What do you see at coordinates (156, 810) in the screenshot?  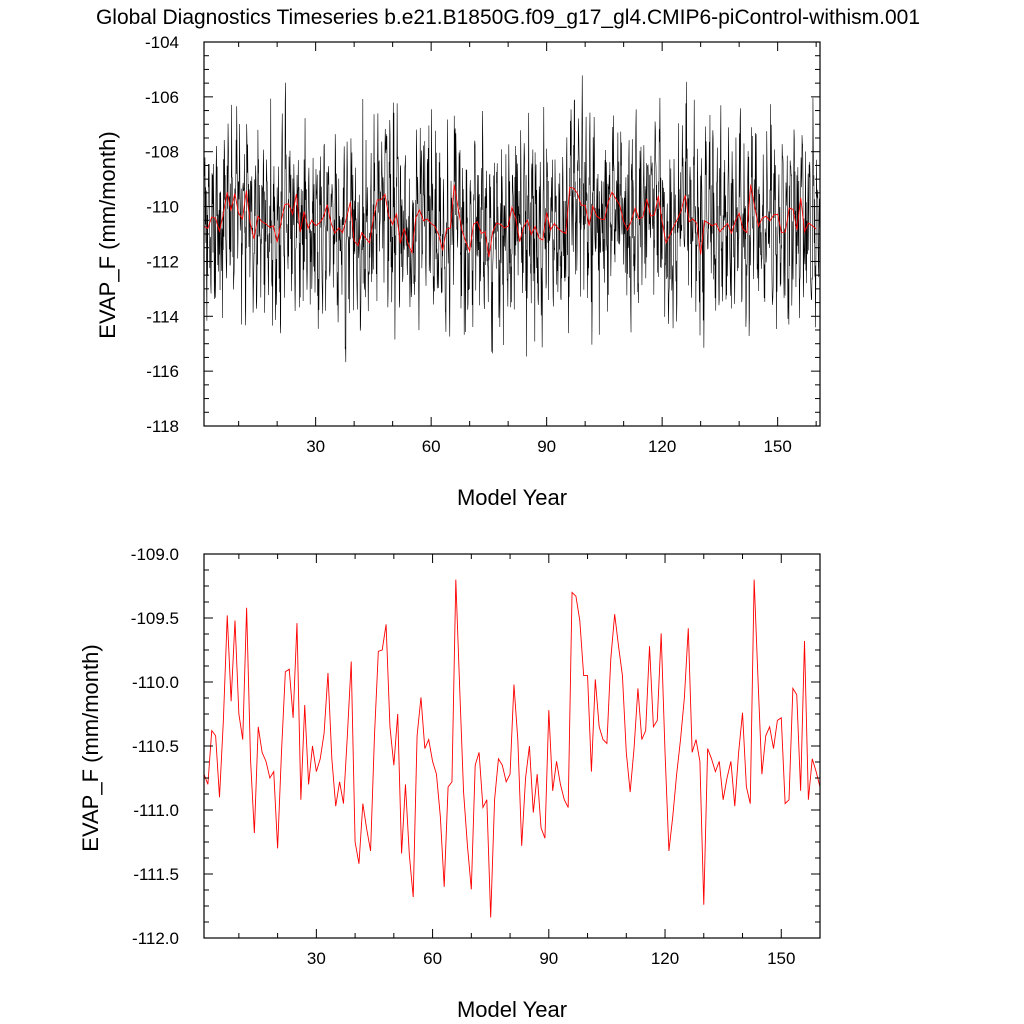 I see `y-tick-label-chart1: -111.0` at bounding box center [156, 810].